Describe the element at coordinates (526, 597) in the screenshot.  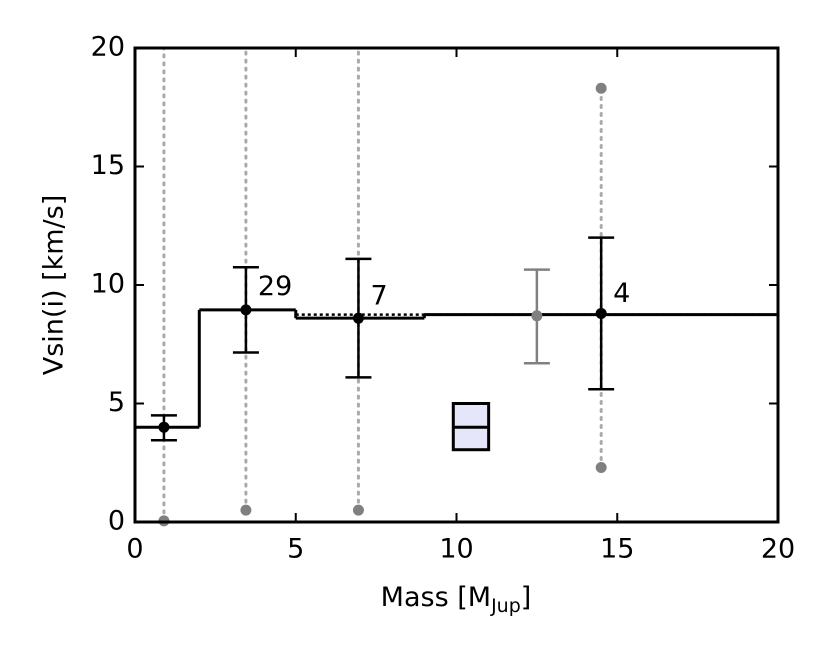
I see `x-axis-label-suffix: ]` at that location.